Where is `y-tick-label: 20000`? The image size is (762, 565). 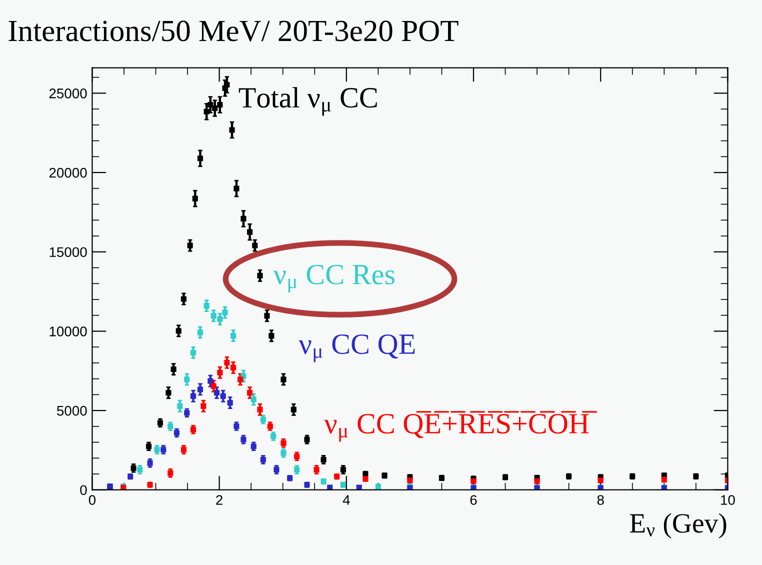
y-tick-label: 20000 is located at coordinates (68, 173).